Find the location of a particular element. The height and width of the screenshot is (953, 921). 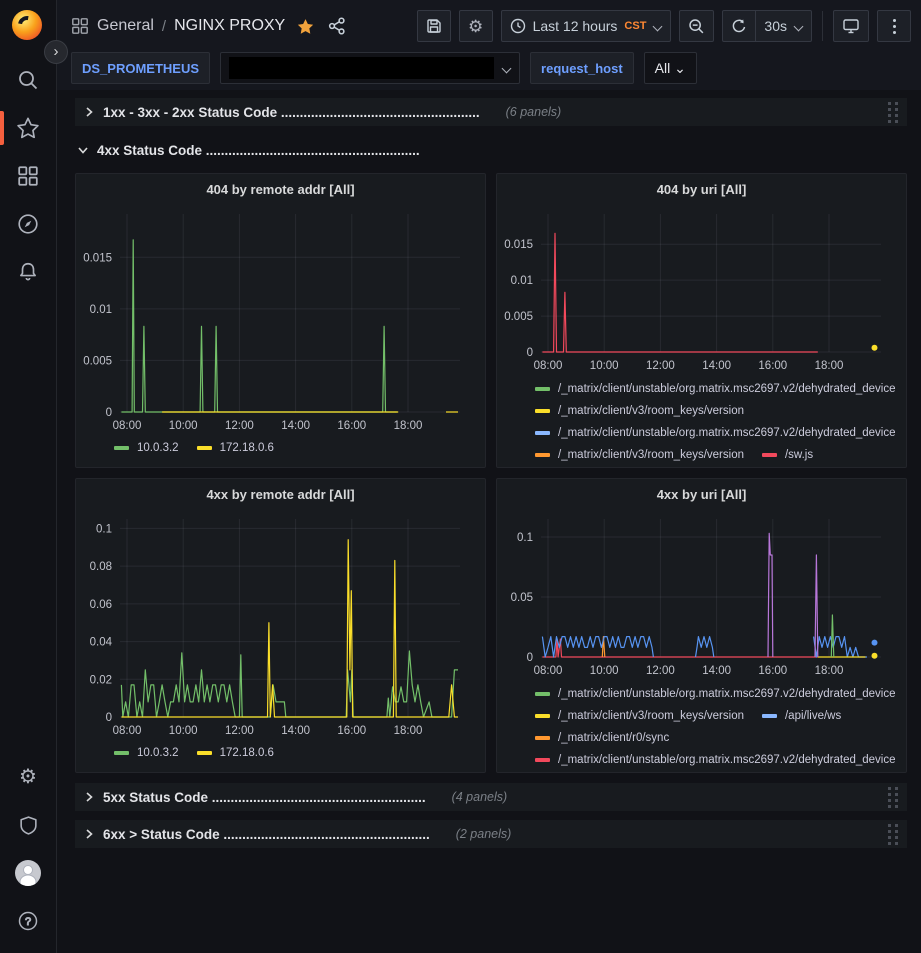

refresh-interval-select: 30s is located at coordinates (784, 26).